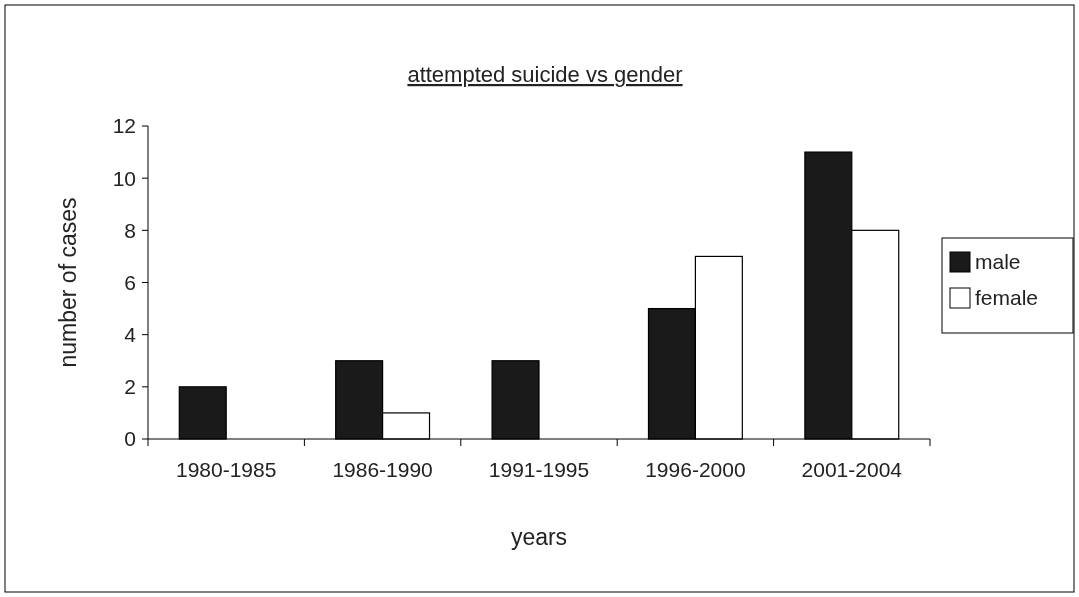 The width and height of the screenshot is (1079, 597). Describe the element at coordinates (226, 469) in the screenshot. I see `x-tick-label: 1980-1985` at that location.